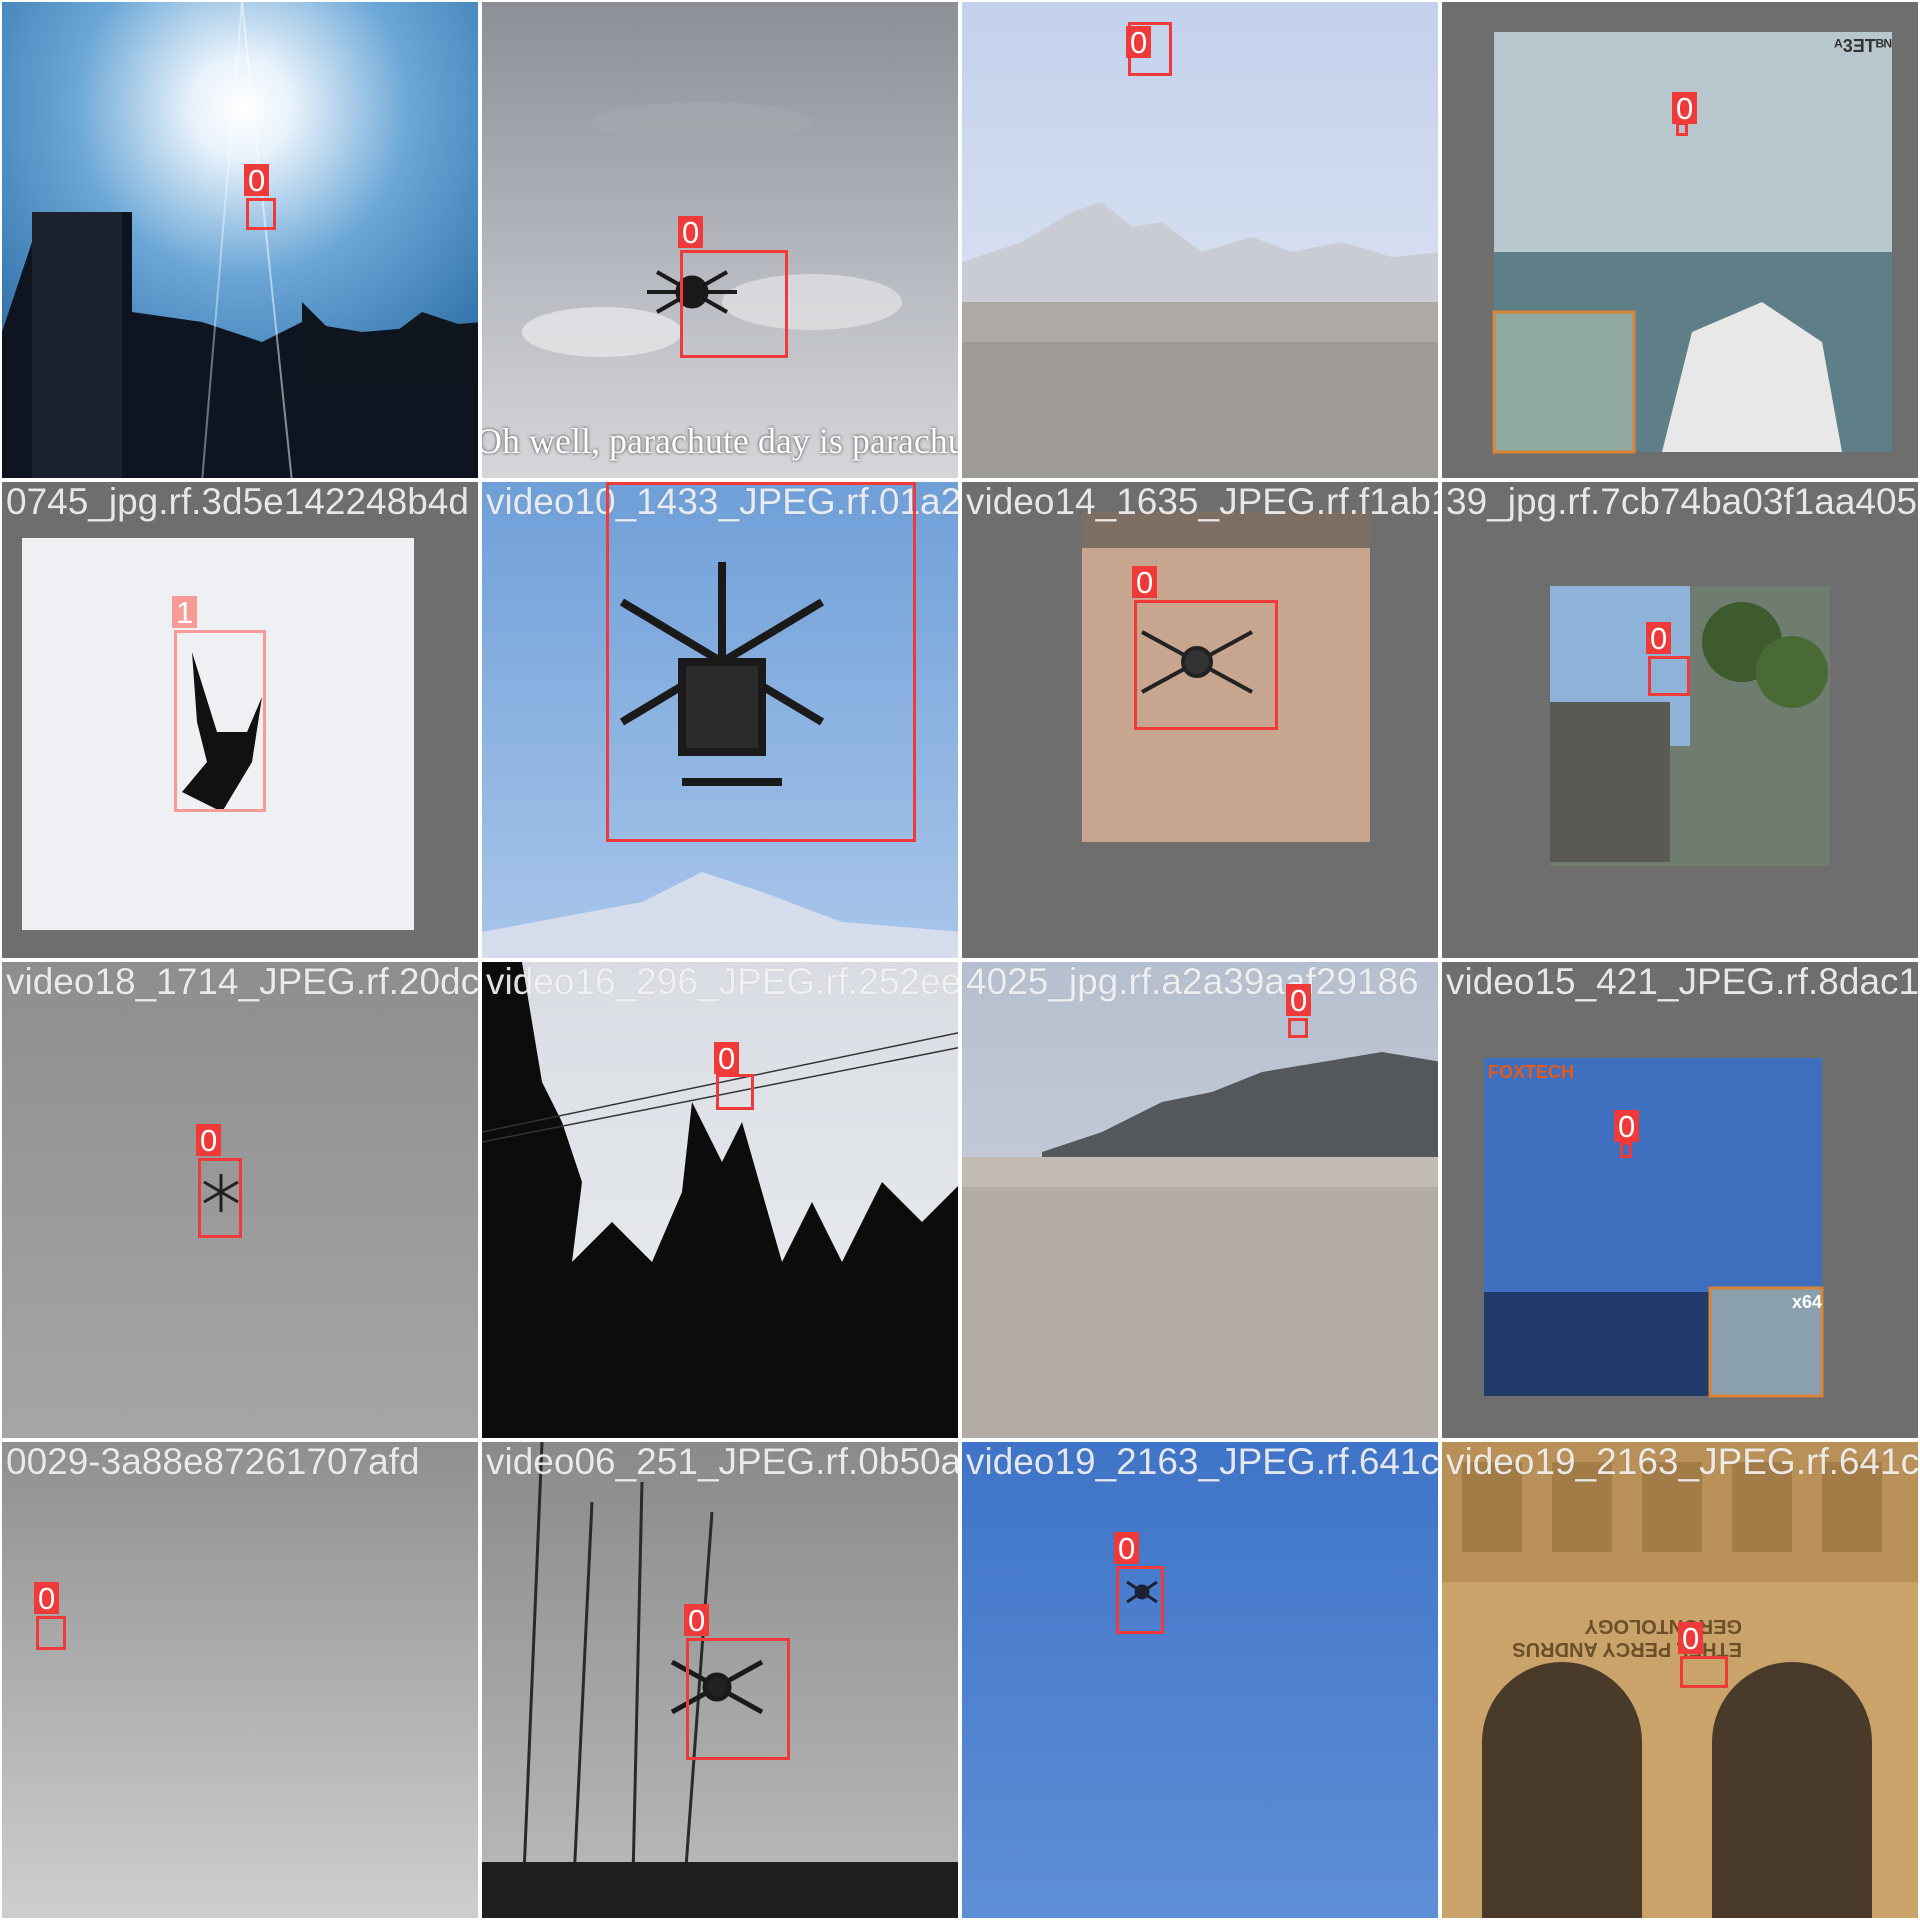 Image resolution: width=1920 pixels, height=1920 pixels. I want to click on tile-filename: video14_1635_JPEG.rf.f1ab19552, so click(1202, 501).